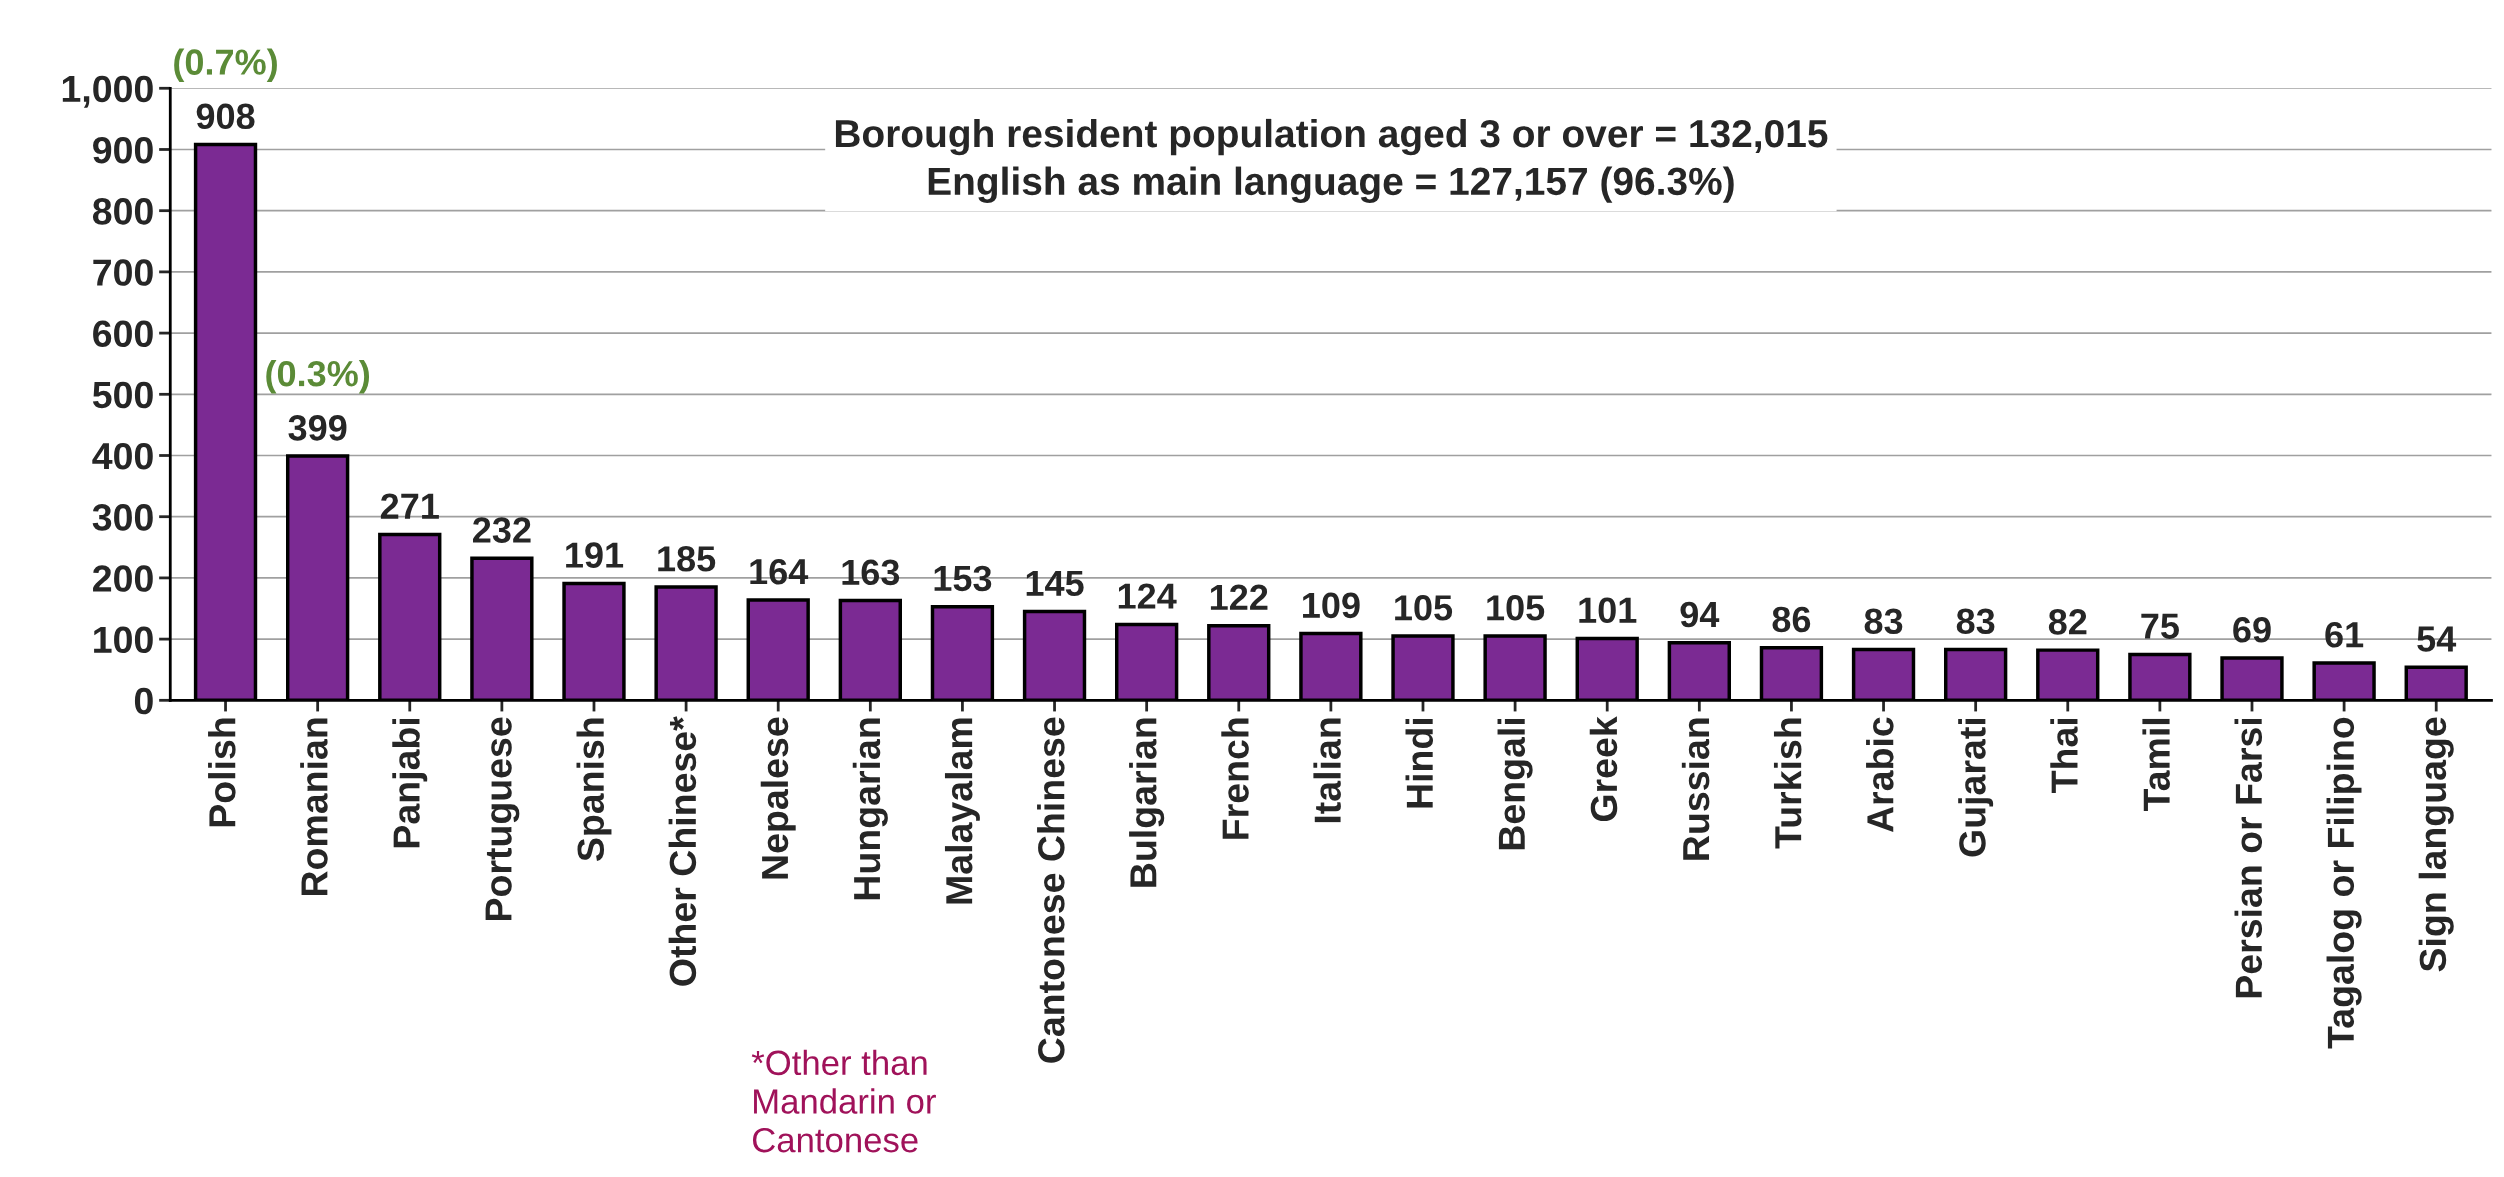  Describe the element at coordinates (410, 783) in the screenshot. I see `x-tick-label: Panjabi` at that location.